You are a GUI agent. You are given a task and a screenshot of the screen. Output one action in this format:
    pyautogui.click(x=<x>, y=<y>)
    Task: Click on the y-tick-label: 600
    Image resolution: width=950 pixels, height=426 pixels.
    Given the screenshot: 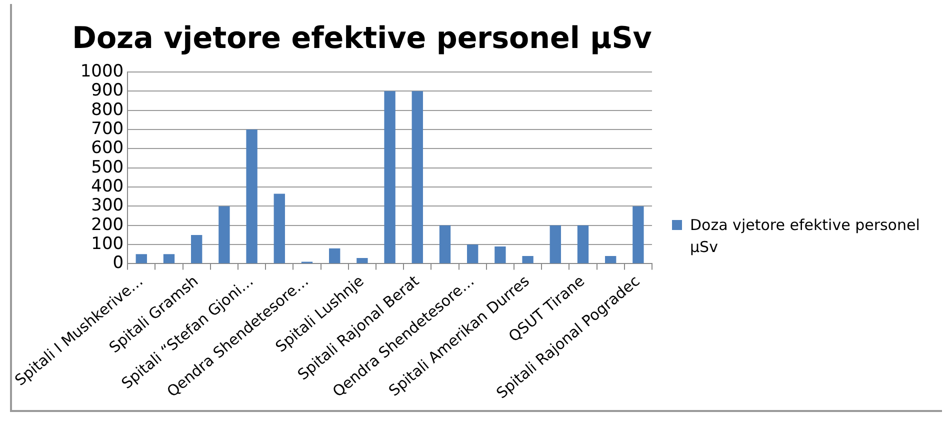 What is the action you would take?
    pyautogui.click(x=107, y=148)
    